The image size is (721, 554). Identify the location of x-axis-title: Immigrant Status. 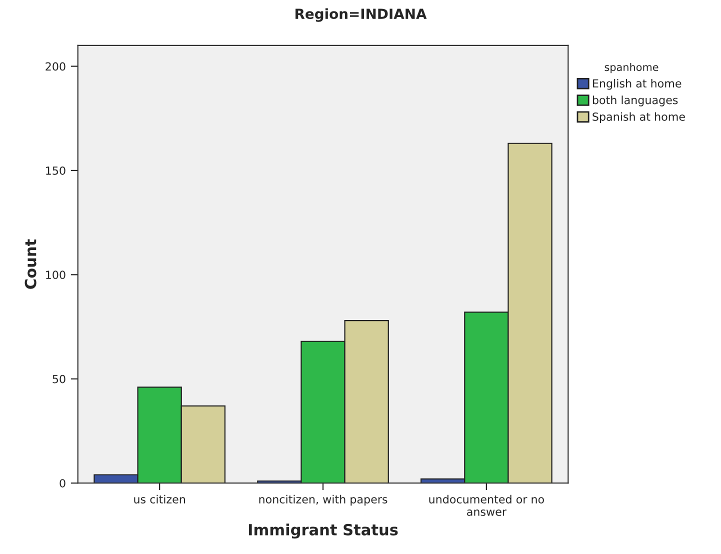
(323, 531).